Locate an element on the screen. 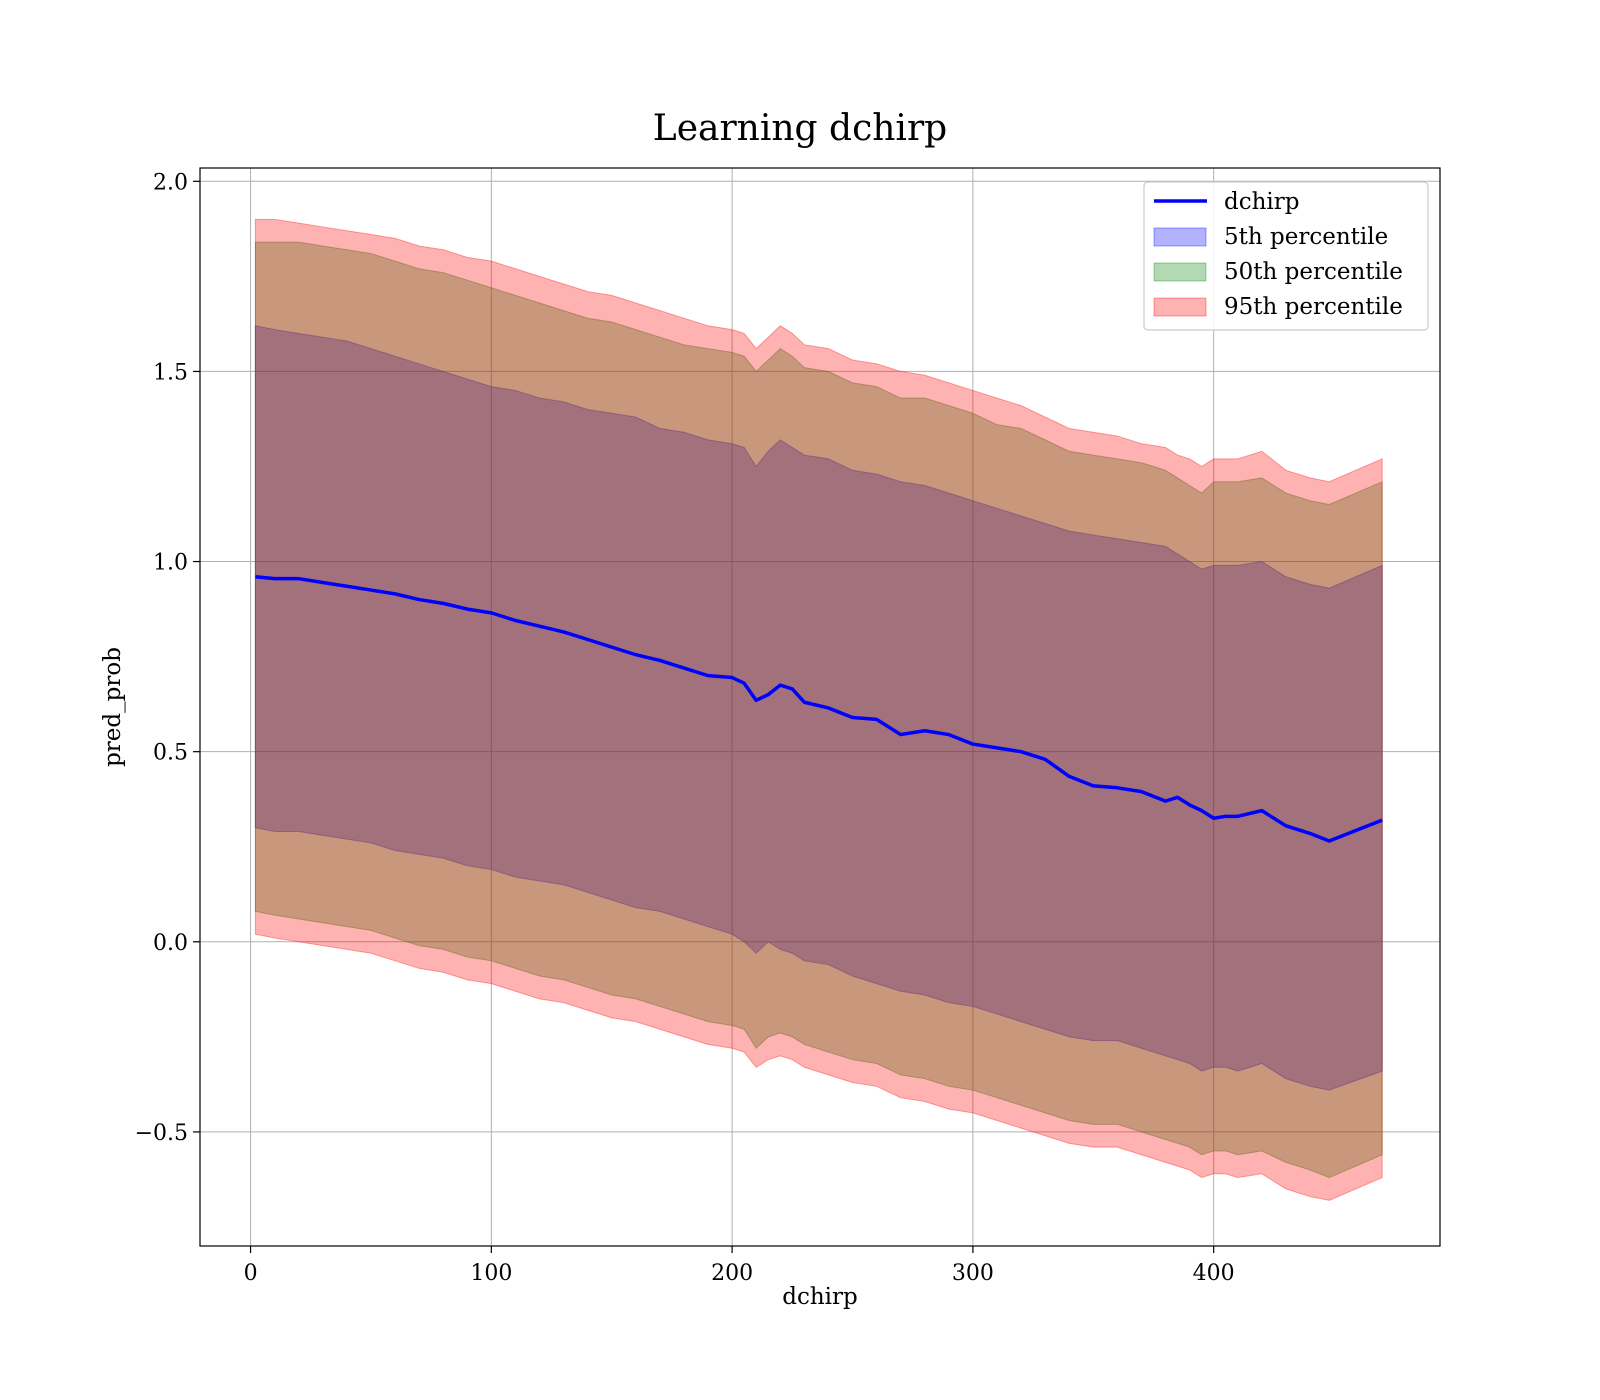 Image resolution: width=1600 pixels, height=1400 pixels. series-line-dchirp is located at coordinates (819, 709).